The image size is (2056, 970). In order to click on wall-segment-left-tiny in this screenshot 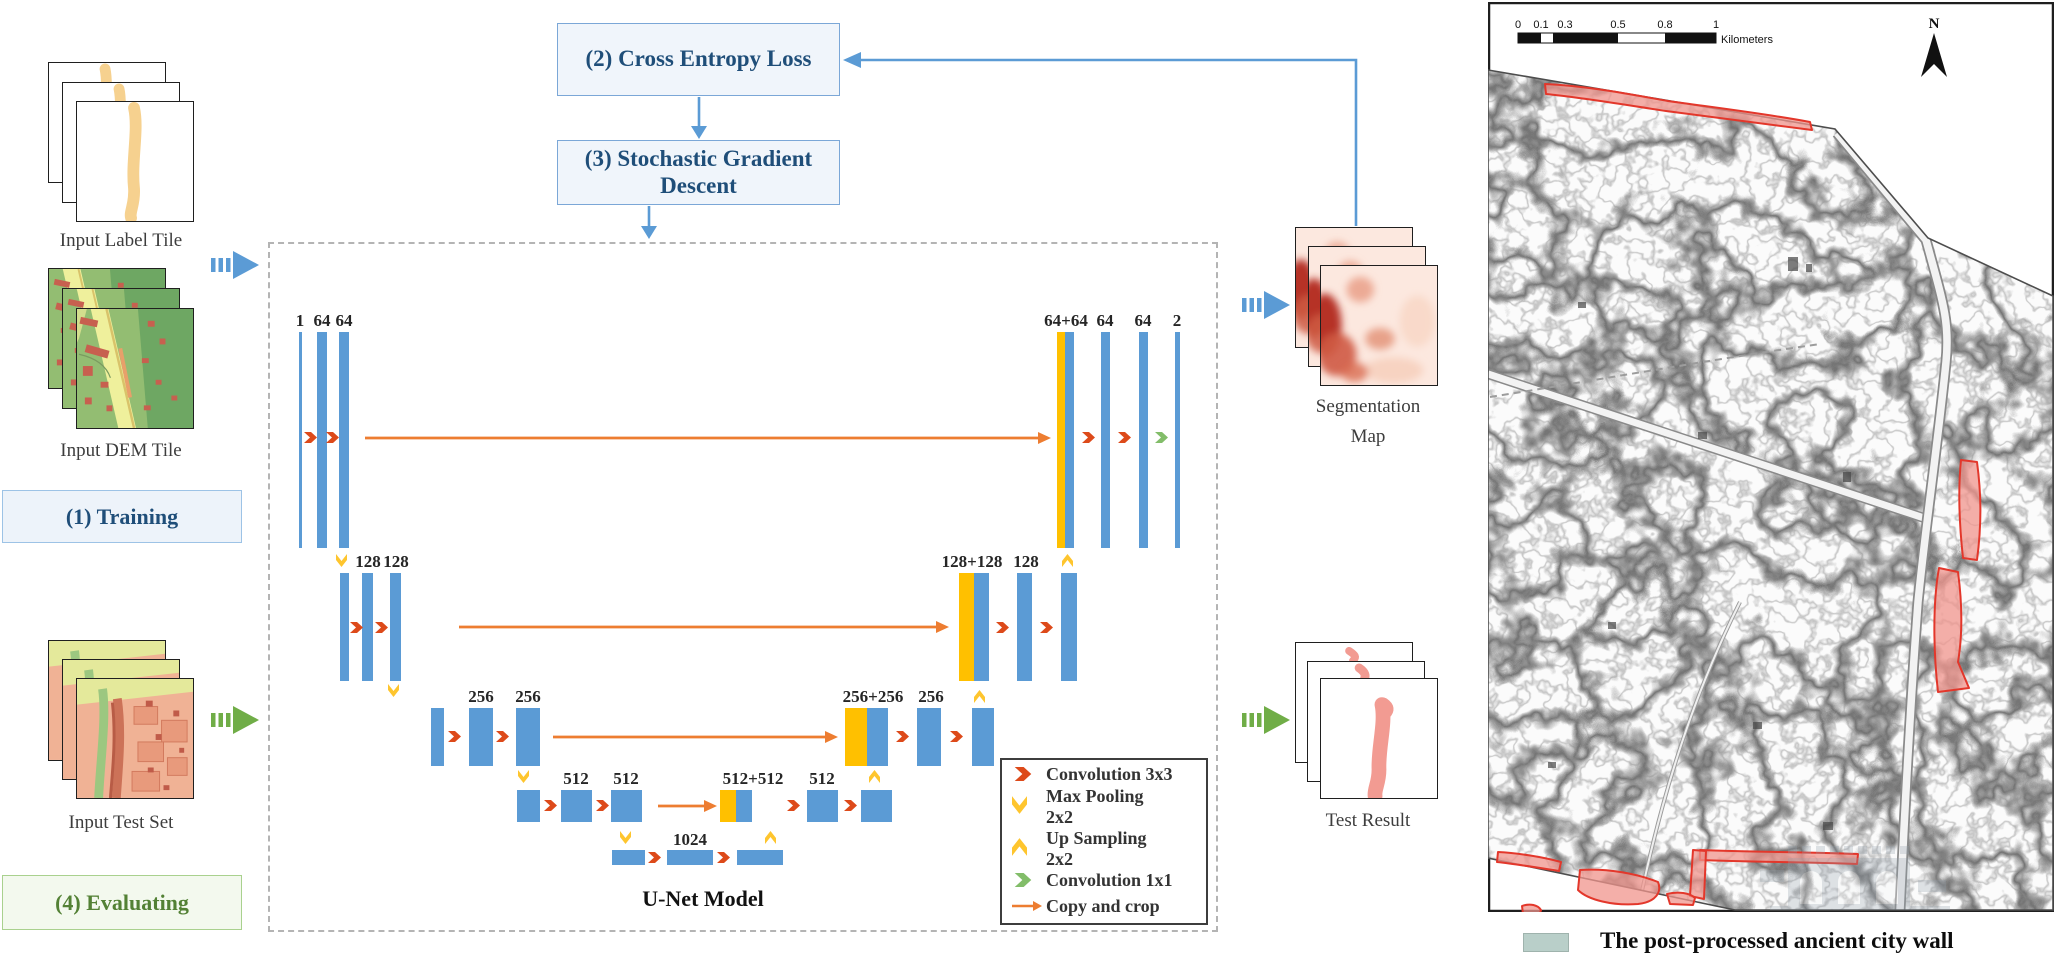, I will do `click(1531, 907)`.